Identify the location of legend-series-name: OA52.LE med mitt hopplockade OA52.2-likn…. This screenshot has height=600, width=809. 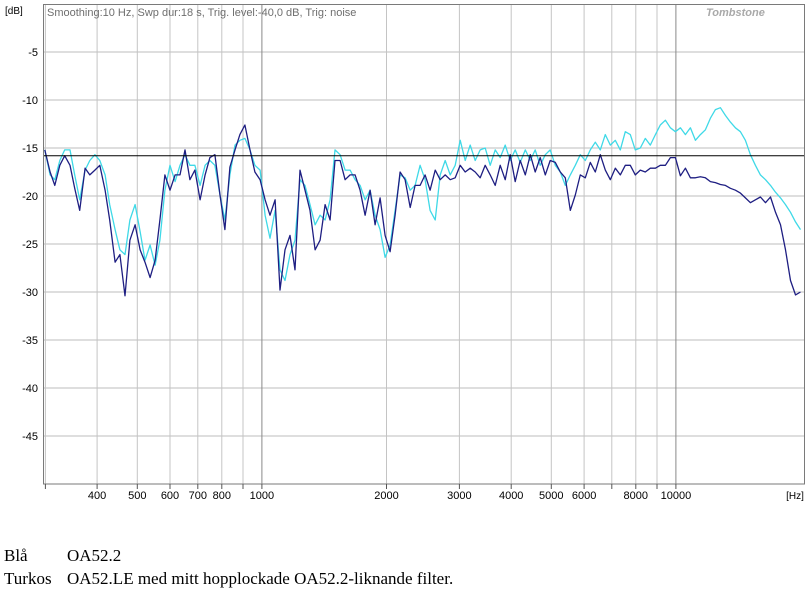
(260, 578).